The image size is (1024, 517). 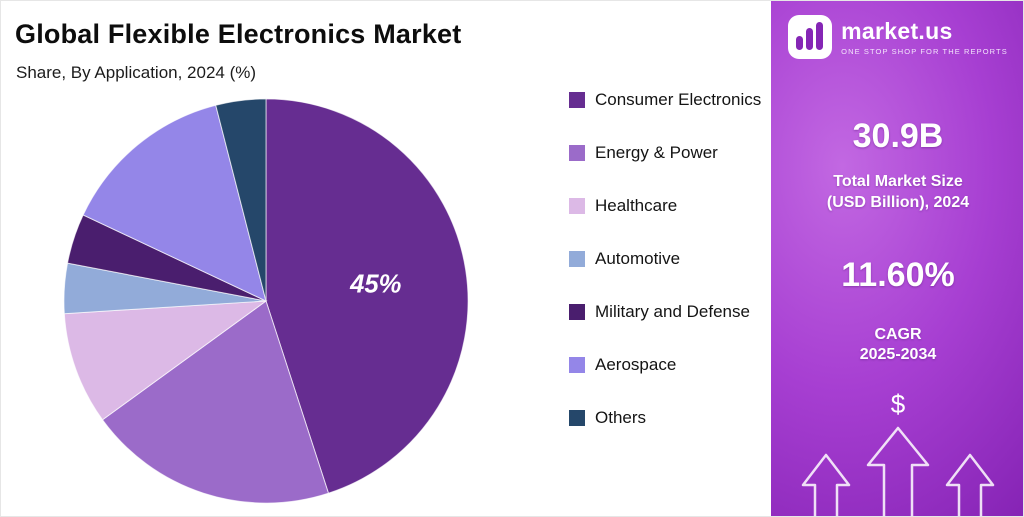 I want to click on dollar-icon: $, so click(x=898, y=404).